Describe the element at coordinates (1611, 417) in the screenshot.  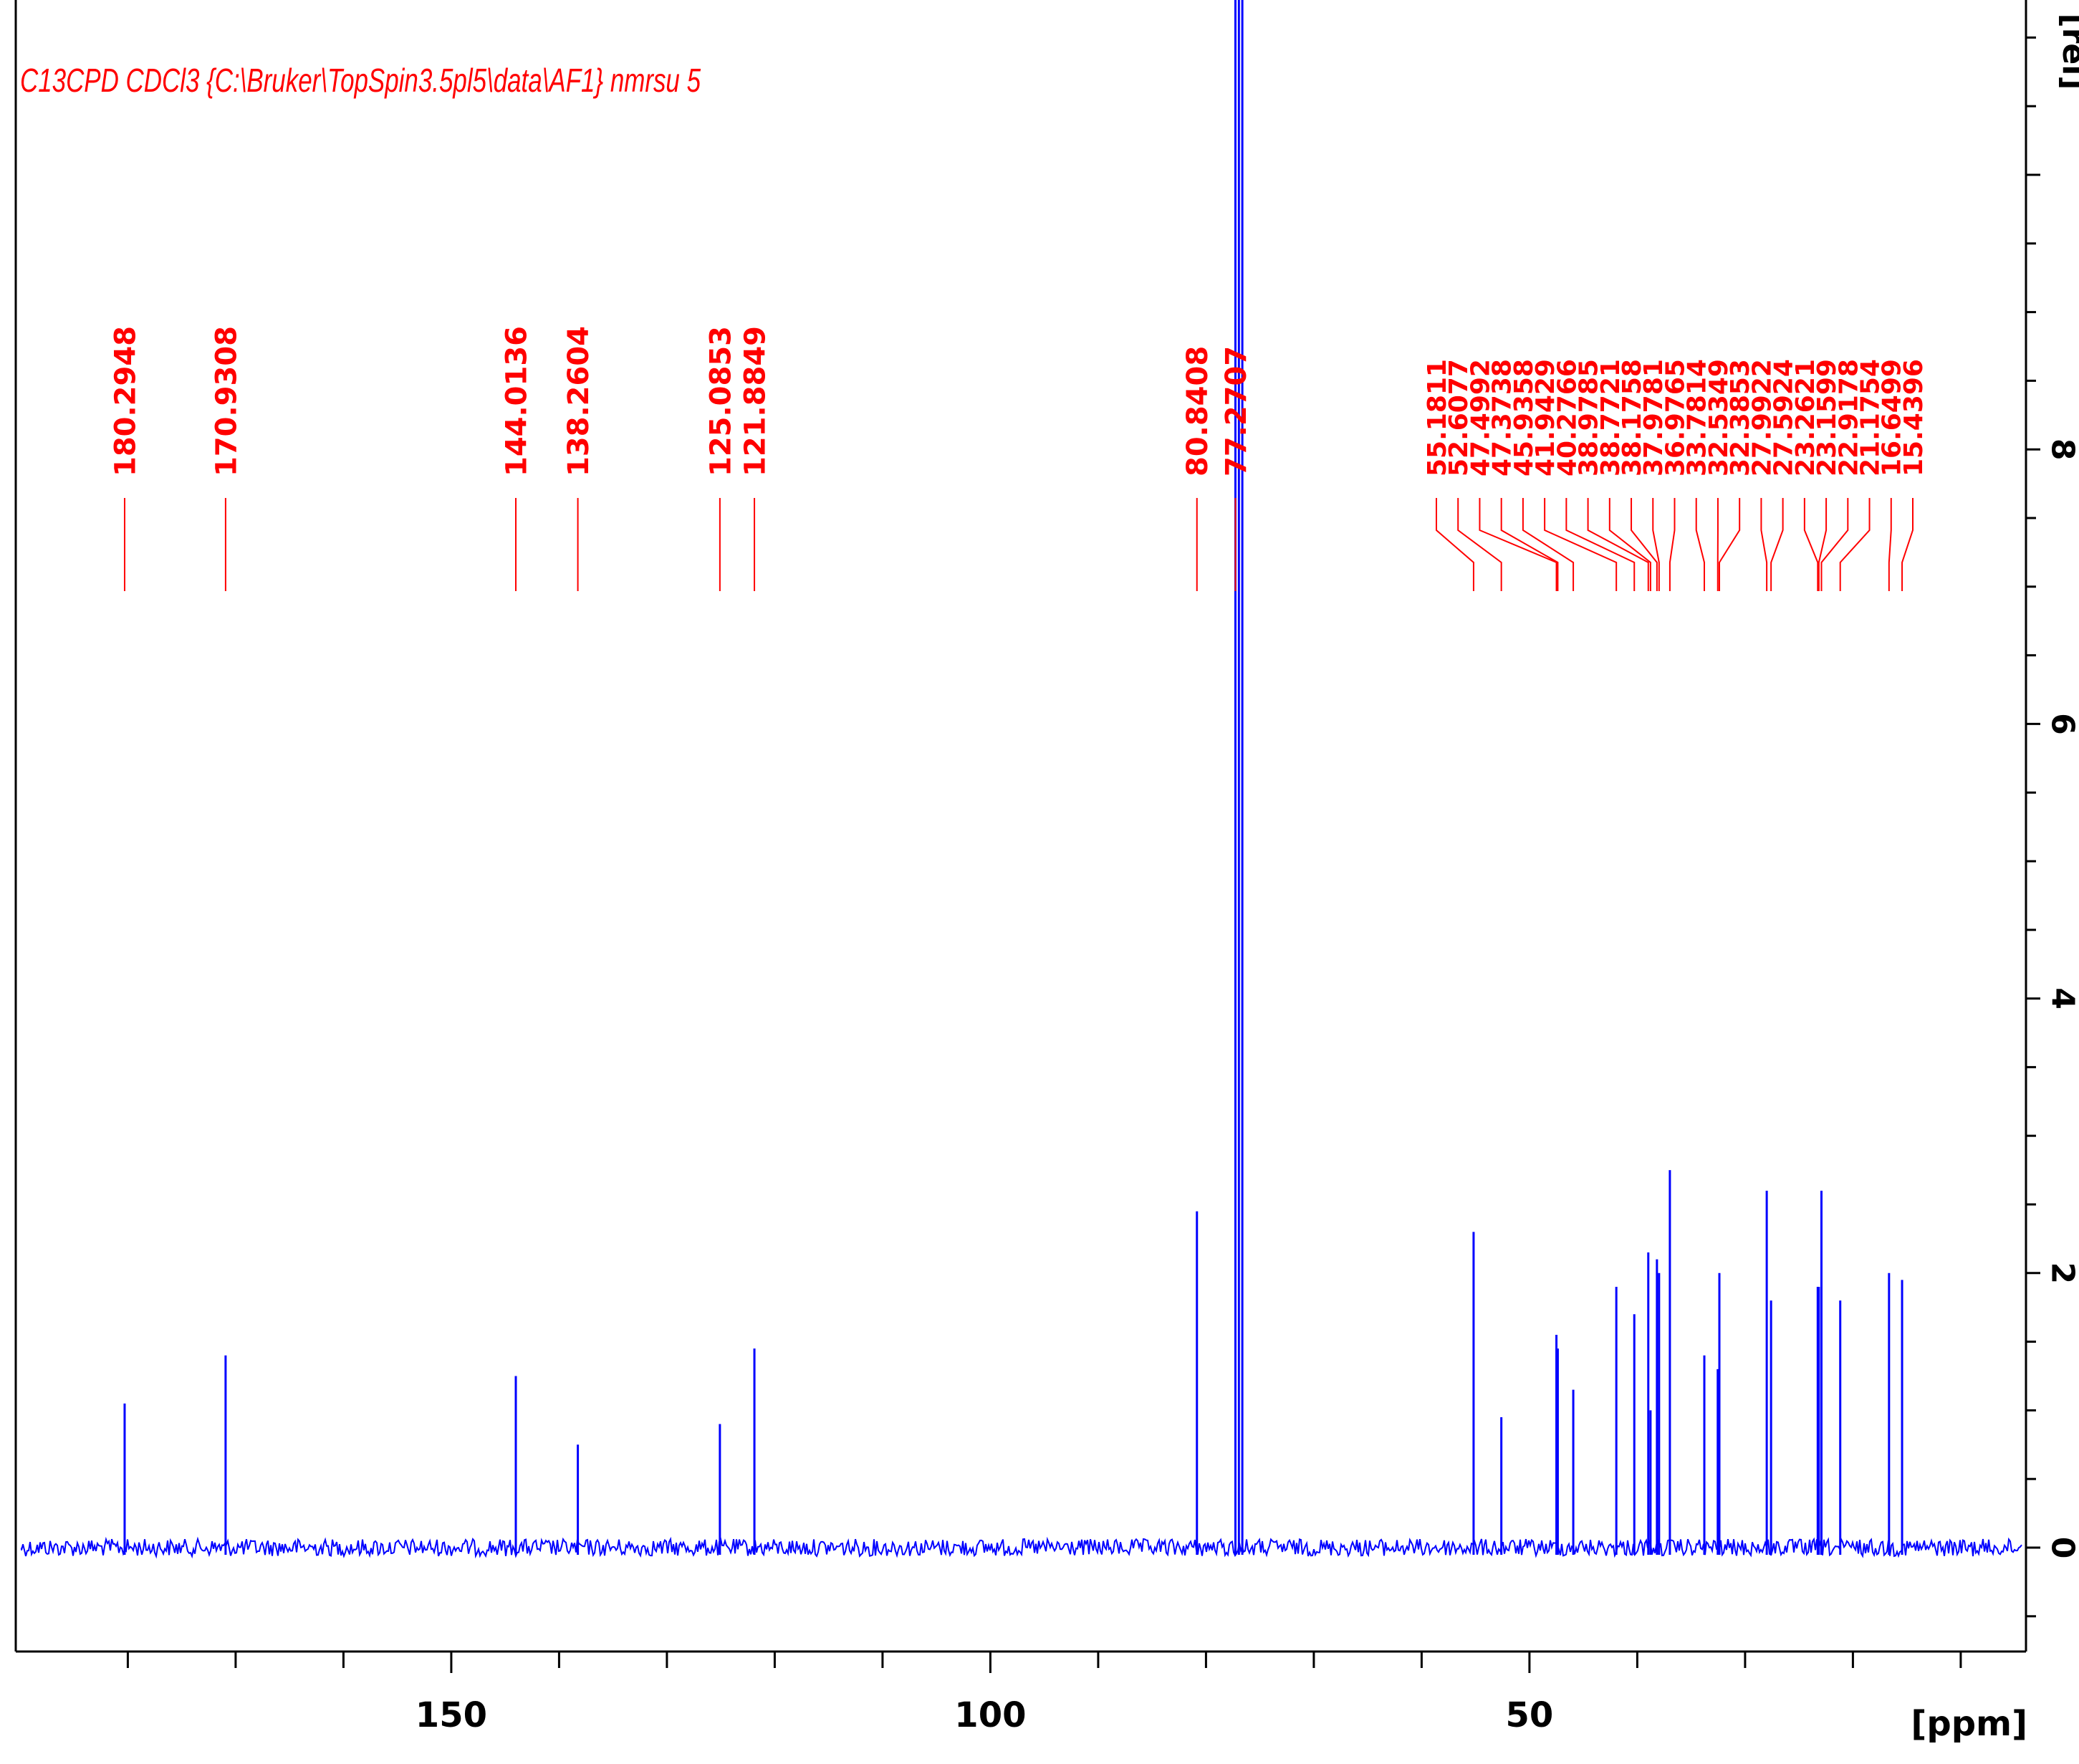
I see `peak-label: 38.7721` at that location.